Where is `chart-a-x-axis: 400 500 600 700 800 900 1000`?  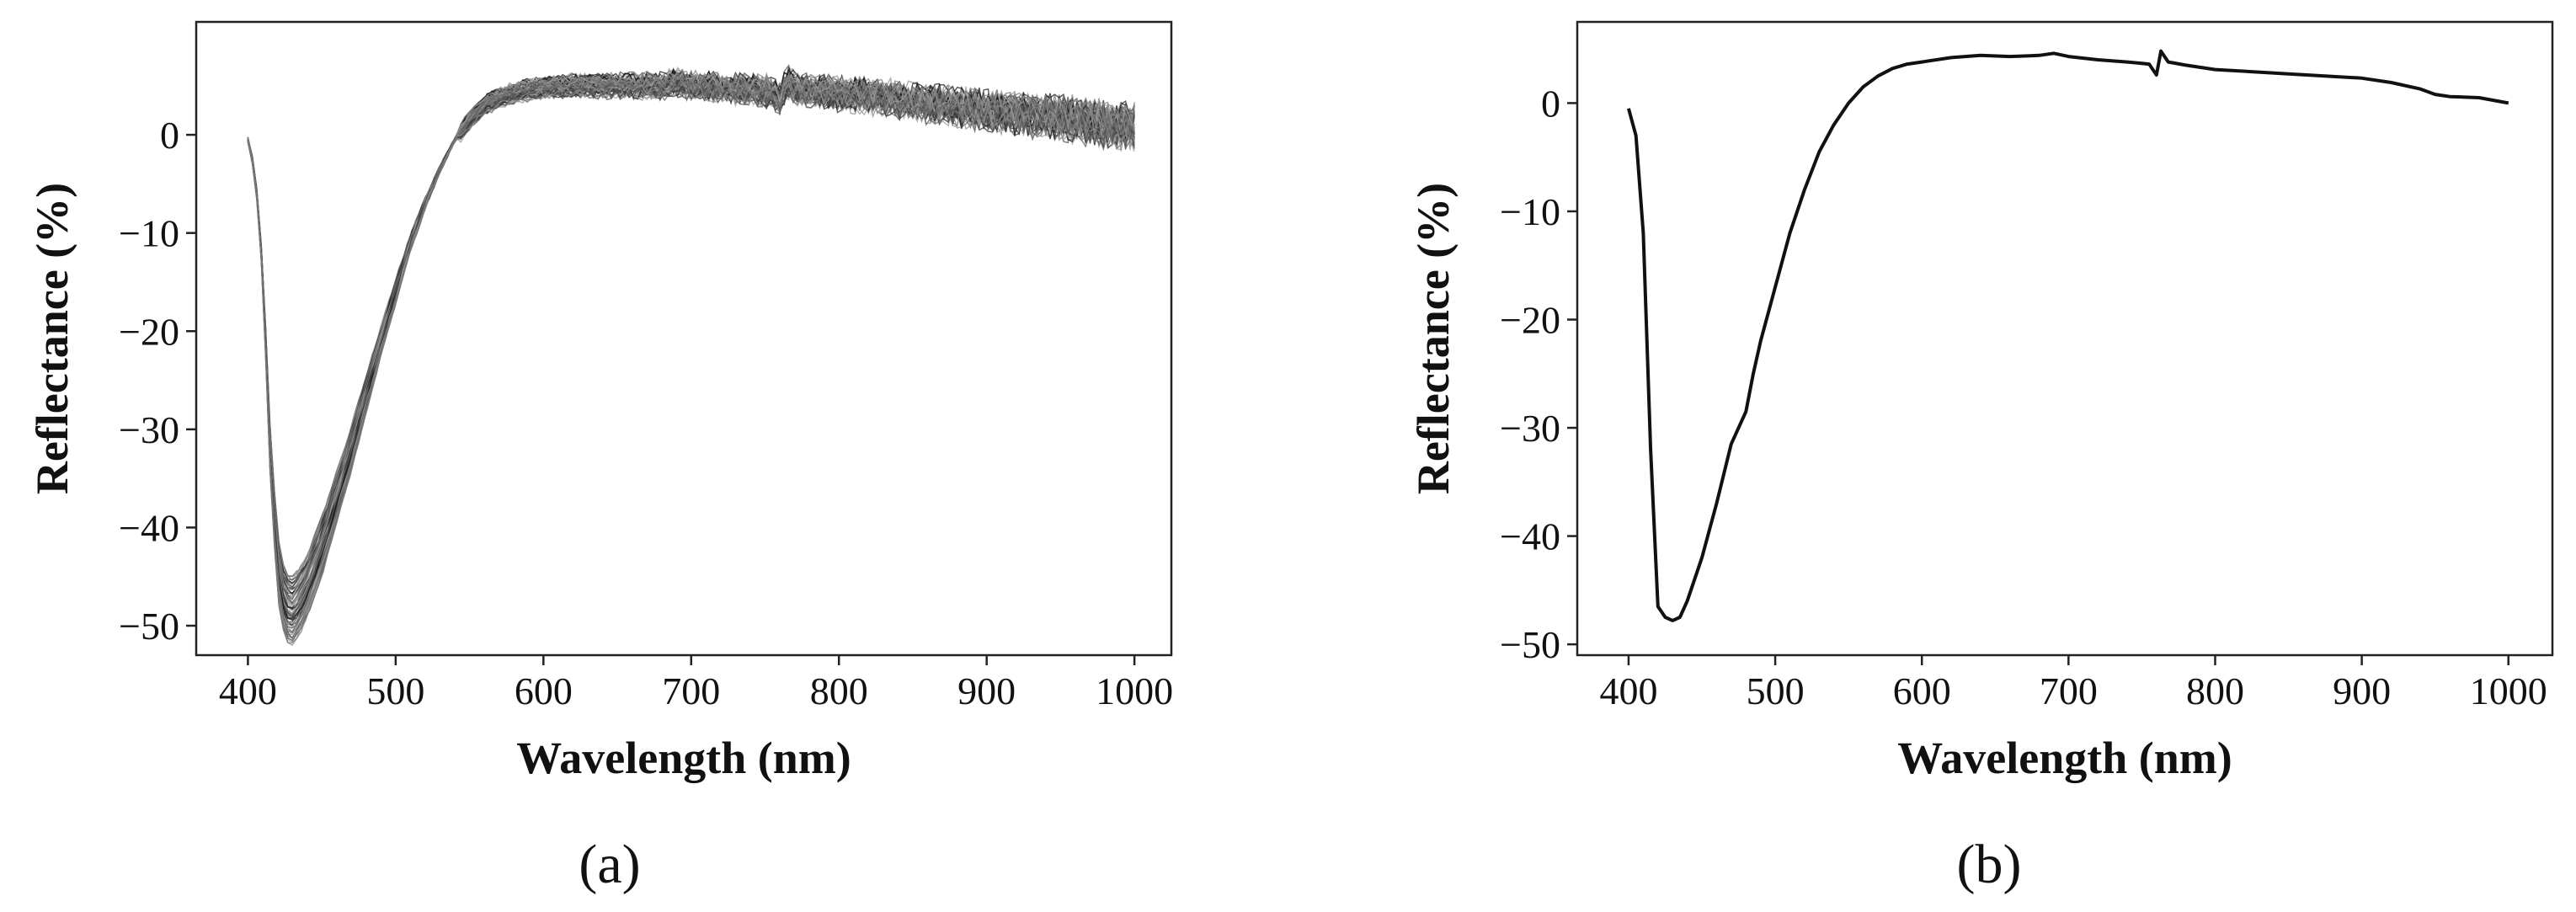 chart-a-x-axis: 400 500 600 700 800 900 1000 is located at coordinates (696, 683).